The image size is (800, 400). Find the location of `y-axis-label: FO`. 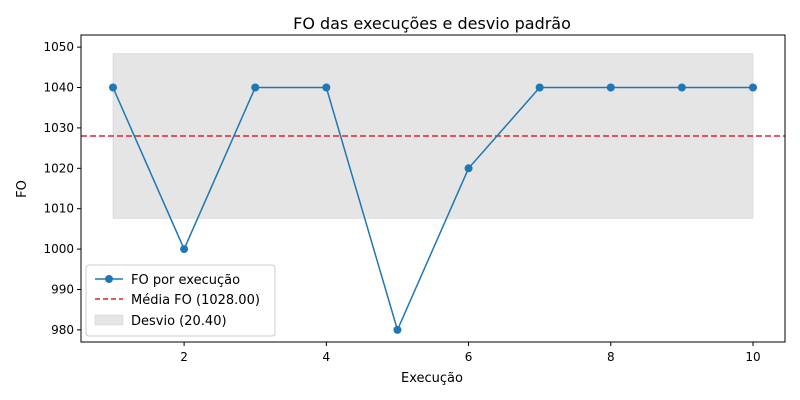

y-axis-label: FO is located at coordinates (22, 189).